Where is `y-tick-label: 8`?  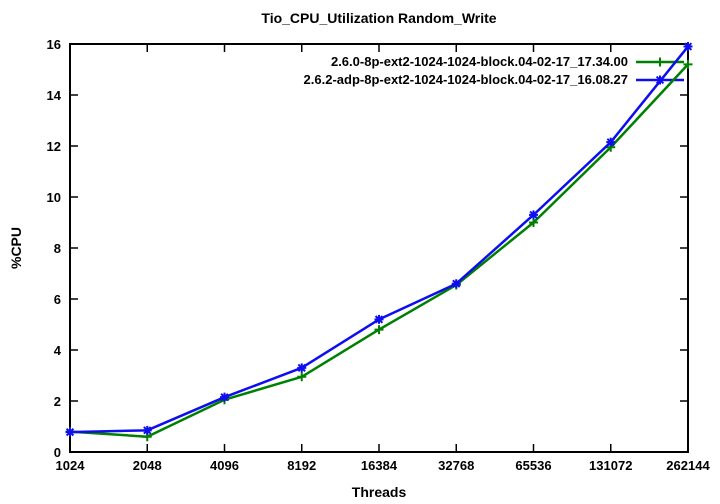
y-tick-label: 8 is located at coordinates (57, 248).